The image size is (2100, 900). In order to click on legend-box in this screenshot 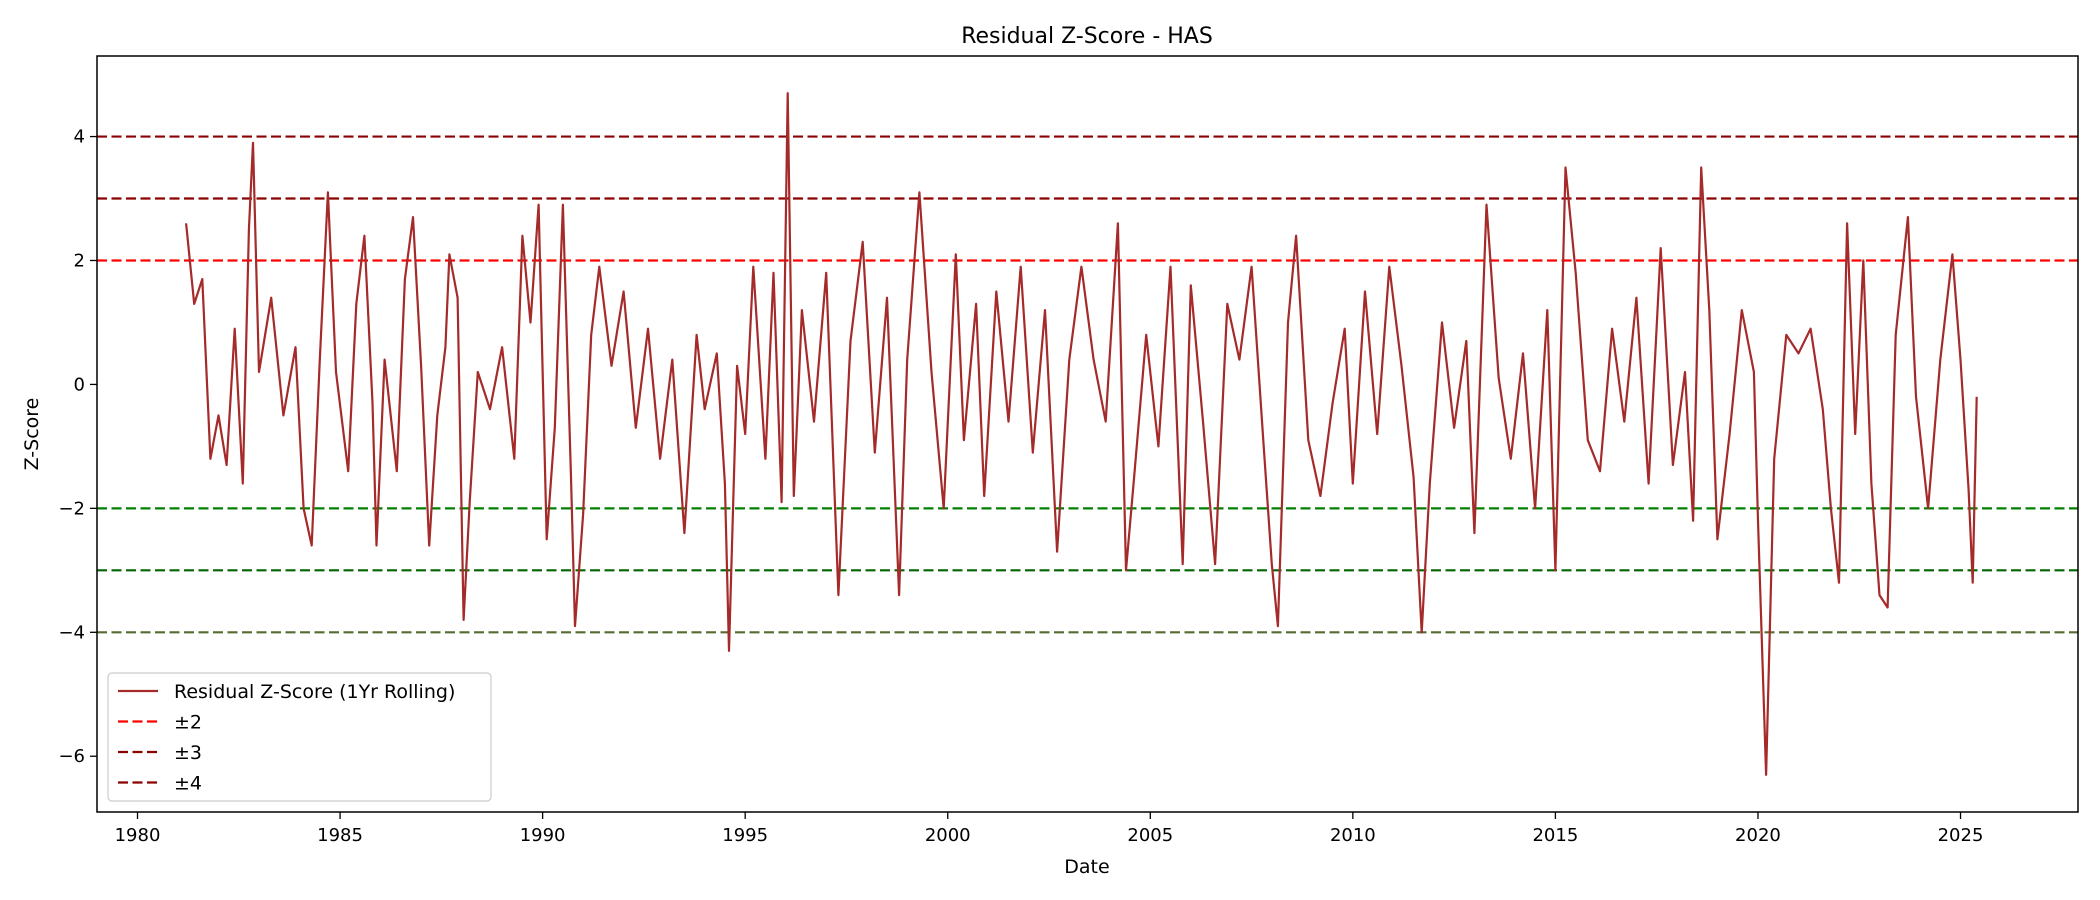, I will do `click(299, 737)`.